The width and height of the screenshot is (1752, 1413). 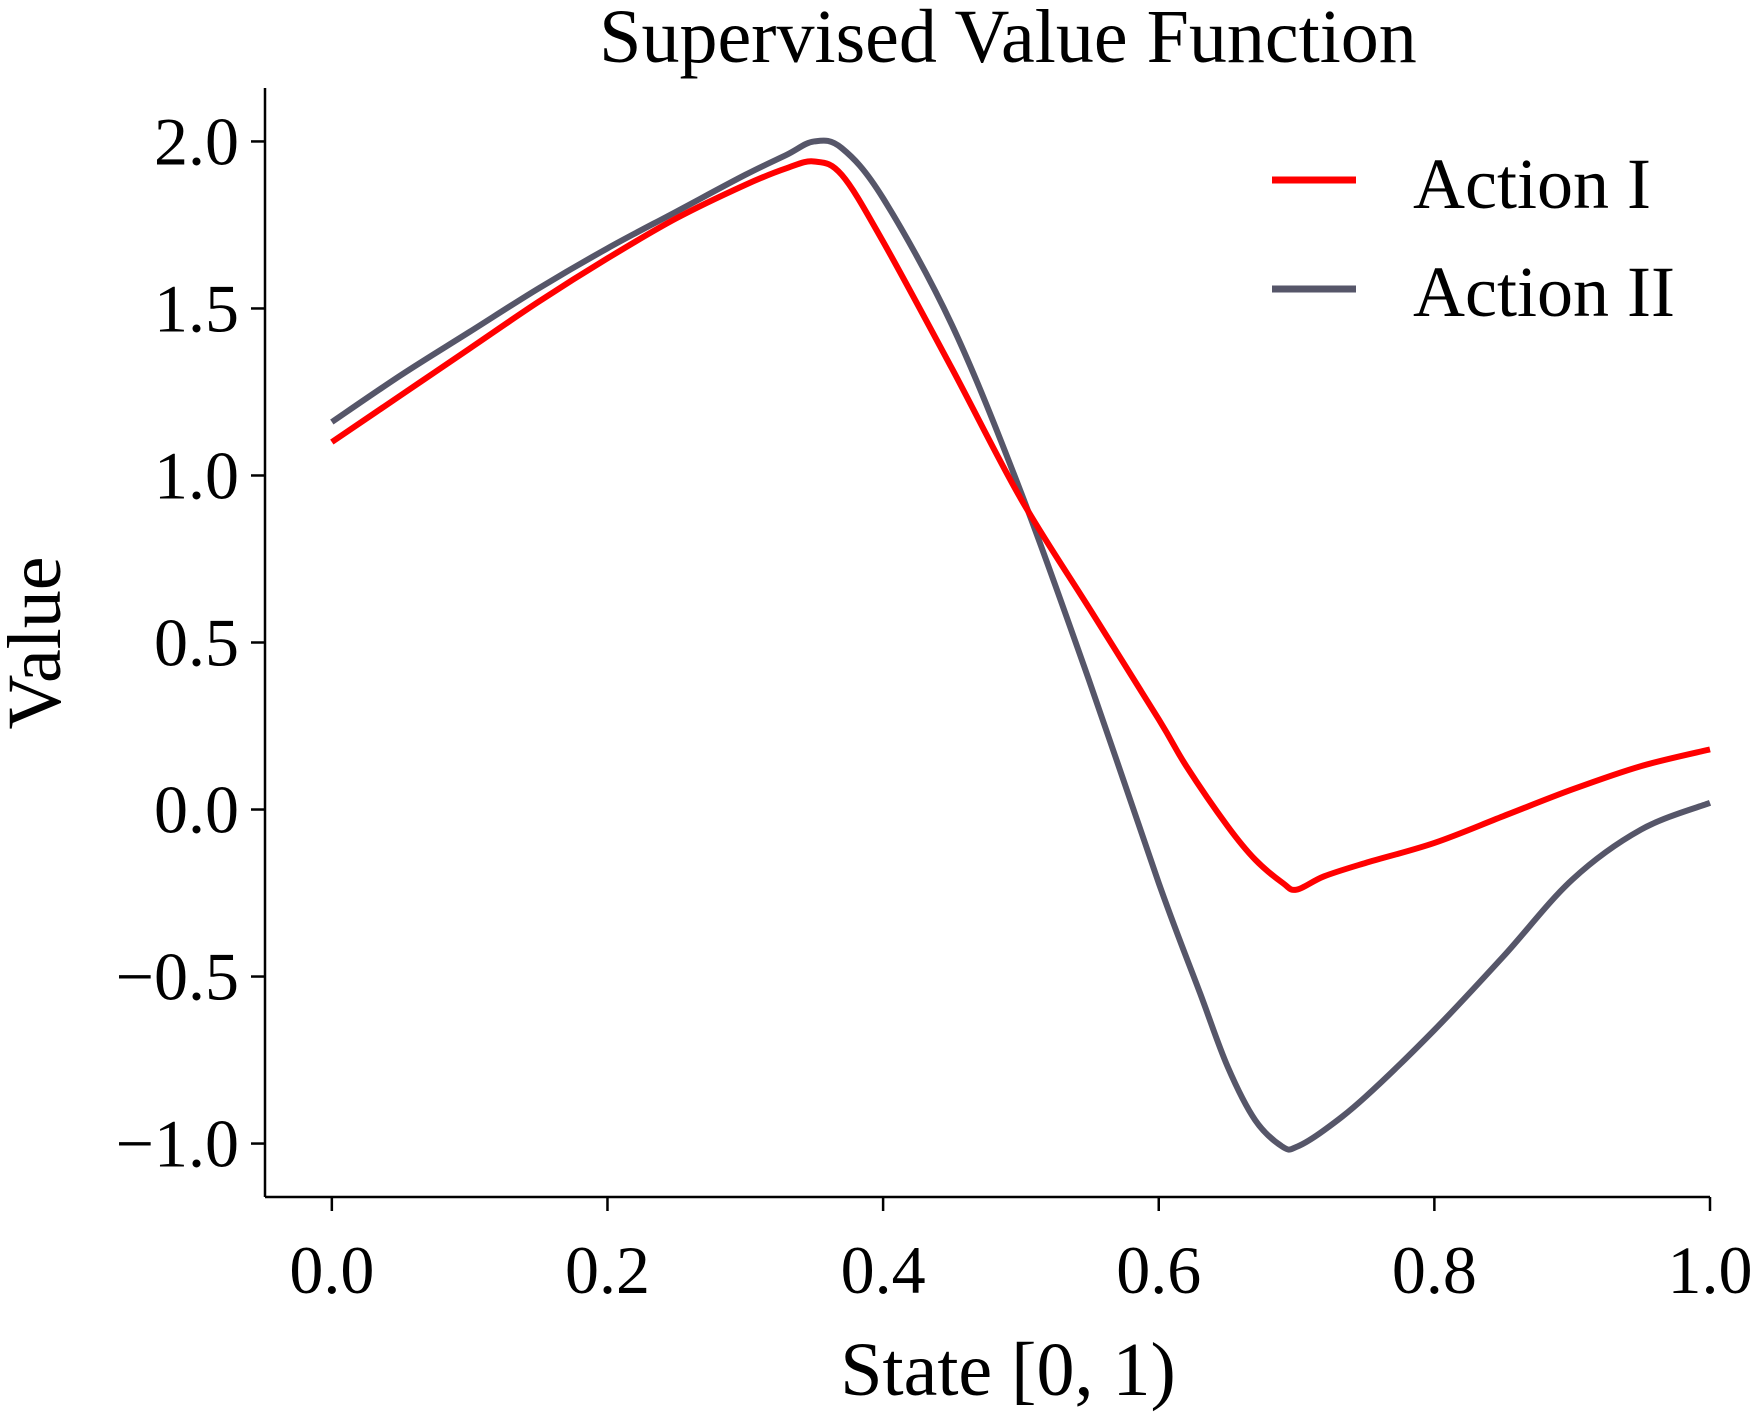 What do you see at coordinates (1008, 1370) in the screenshot?
I see `x-axis-title: State [0, 1)` at bounding box center [1008, 1370].